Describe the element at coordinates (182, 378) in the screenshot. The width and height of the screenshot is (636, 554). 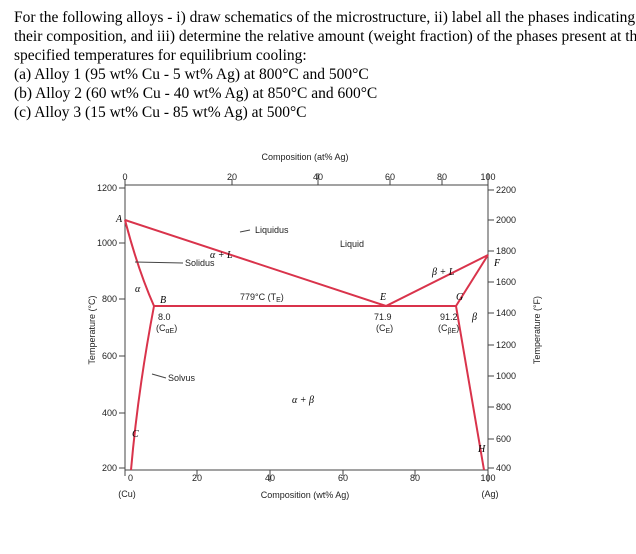
I see `region-label: Solvus` at that location.